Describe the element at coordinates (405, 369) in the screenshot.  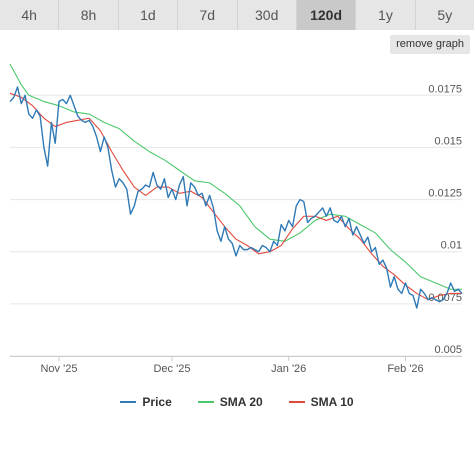
I see `x-tick-label: Feb '26` at that location.